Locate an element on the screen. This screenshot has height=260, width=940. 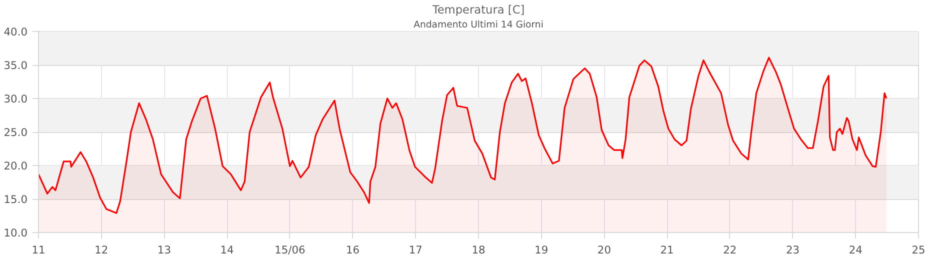
x-tick-label: 24 is located at coordinates (855, 250).